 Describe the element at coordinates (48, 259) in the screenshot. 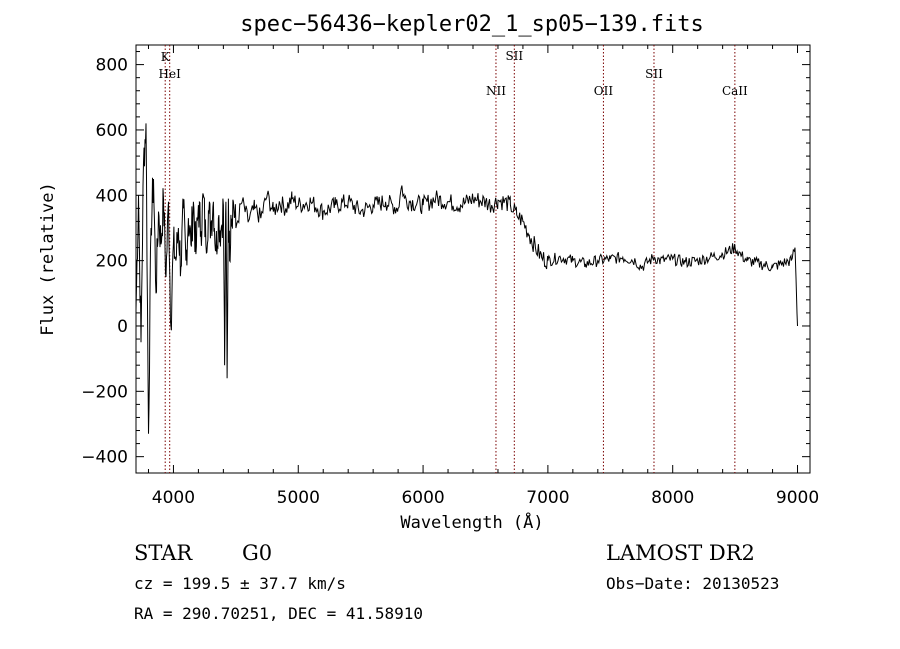

I see `y-axis-label: Flux (relative)` at that location.